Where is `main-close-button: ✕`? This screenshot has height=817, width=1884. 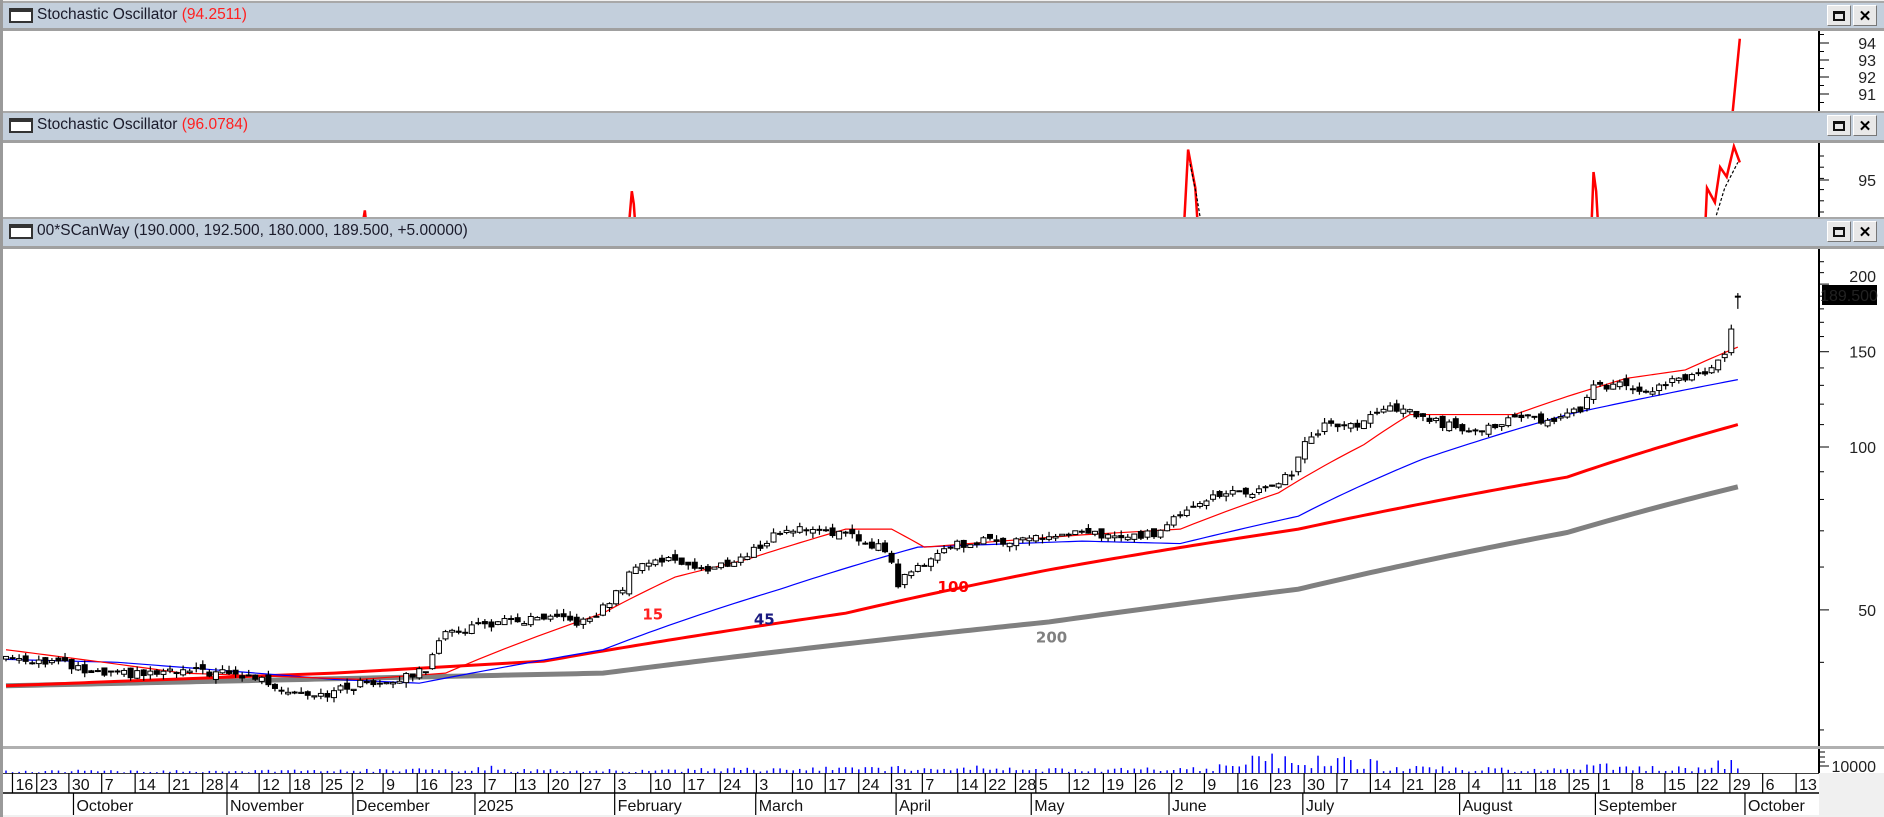 main-close-button: ✕ is located at coordinates (1865, 231).